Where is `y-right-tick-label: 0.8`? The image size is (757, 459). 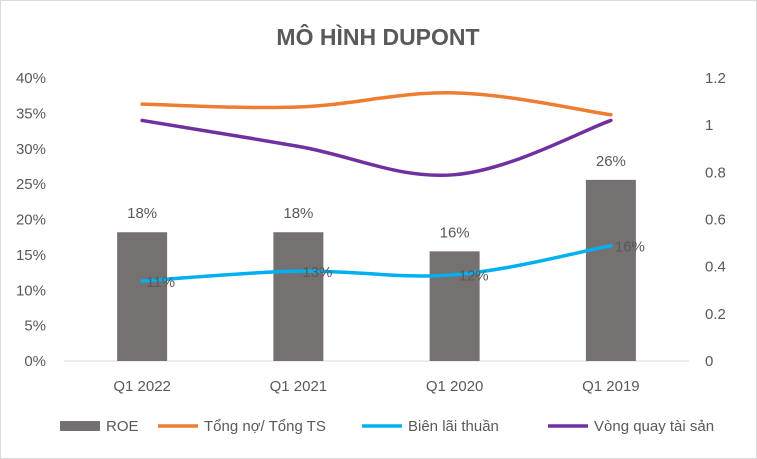
y-right-tick-label: 0.8 is located at coordinates (715, 172).